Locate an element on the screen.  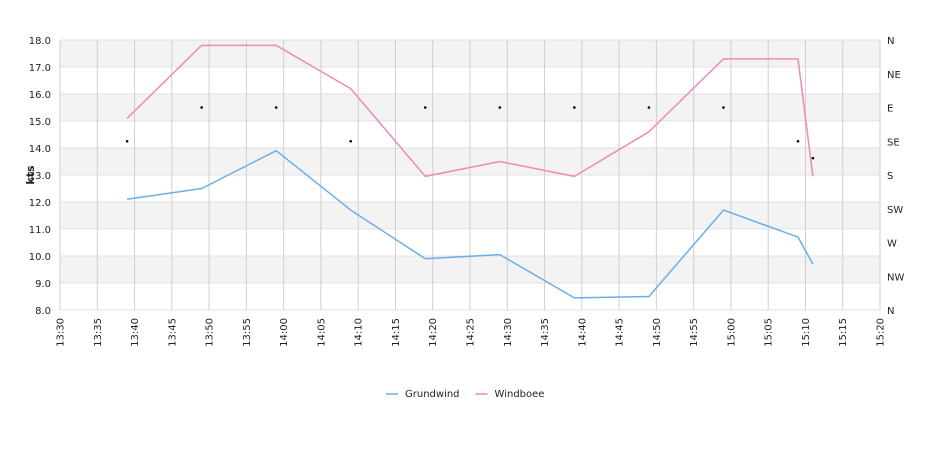
x-tick-label: 15:05 is located at coordinates (769, 332).